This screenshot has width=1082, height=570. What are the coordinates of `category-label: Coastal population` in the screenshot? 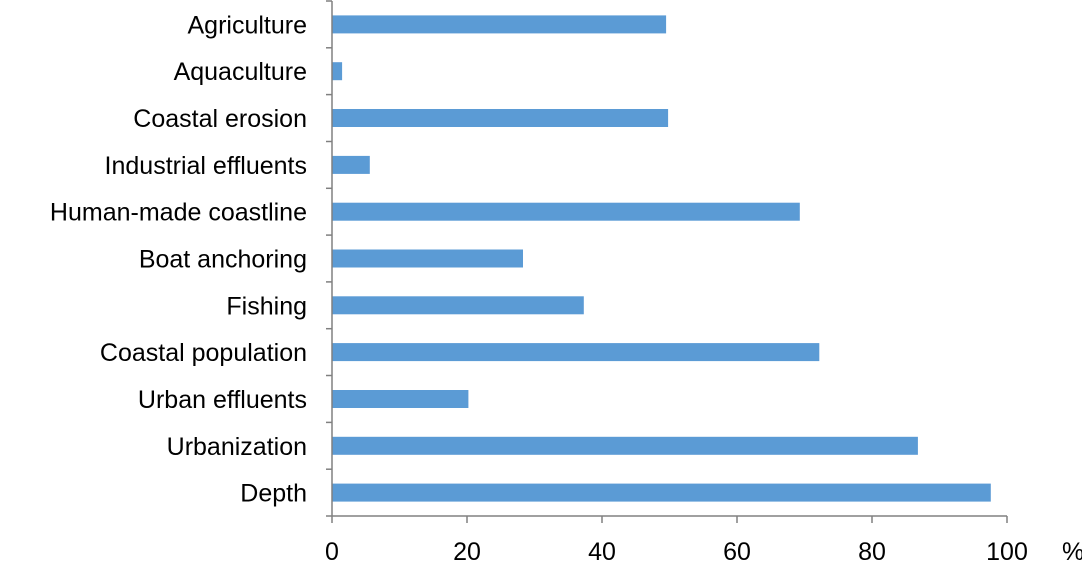 It's located at (203, 353).